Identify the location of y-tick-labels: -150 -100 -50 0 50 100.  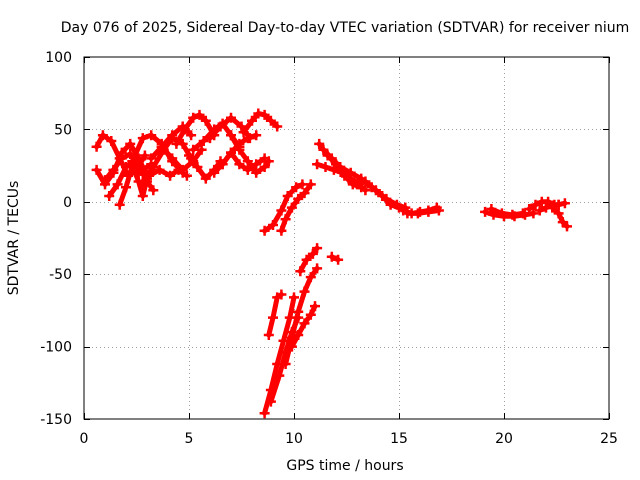
(56, 239).